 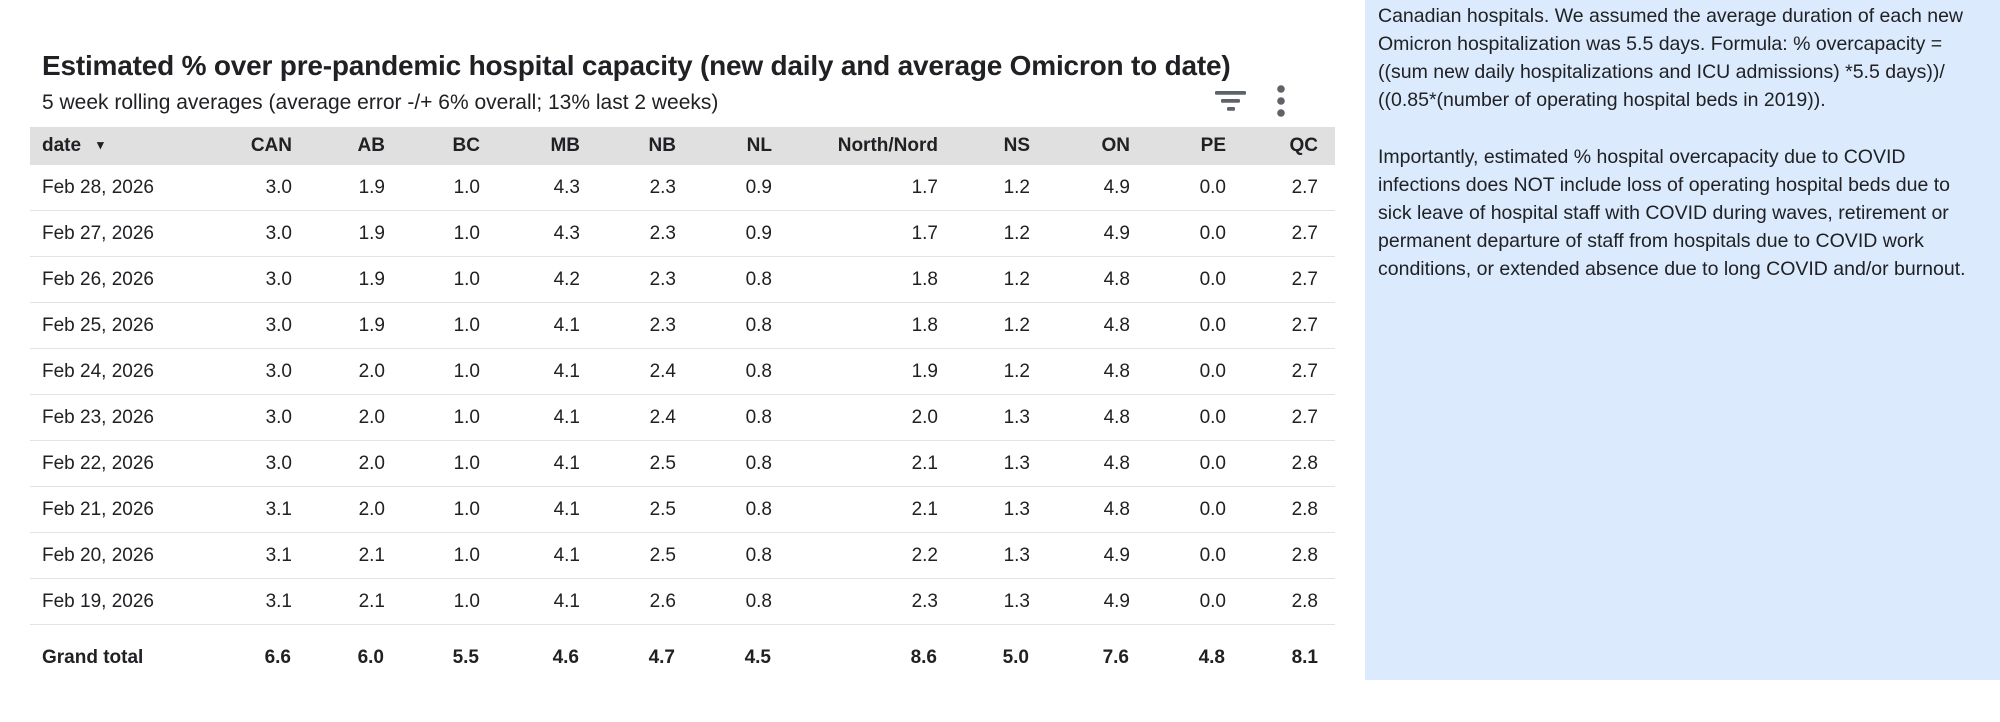 What do you see at coordinates (1178, 146) in the screenshot?
I see `column-header-pe: PE` at bounding box center [1178, 146].